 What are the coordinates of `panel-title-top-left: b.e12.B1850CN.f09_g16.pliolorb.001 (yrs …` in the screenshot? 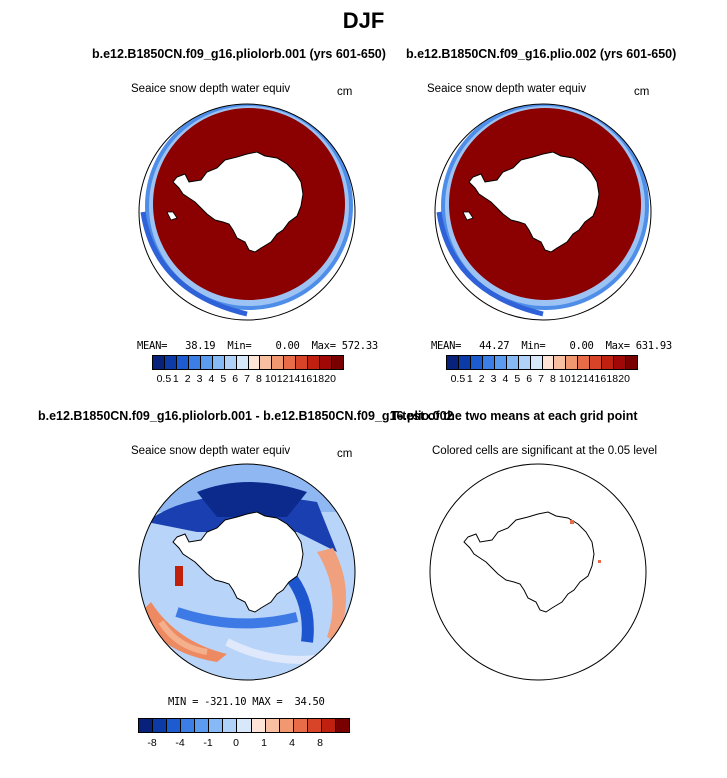 It's located at (239, 54).